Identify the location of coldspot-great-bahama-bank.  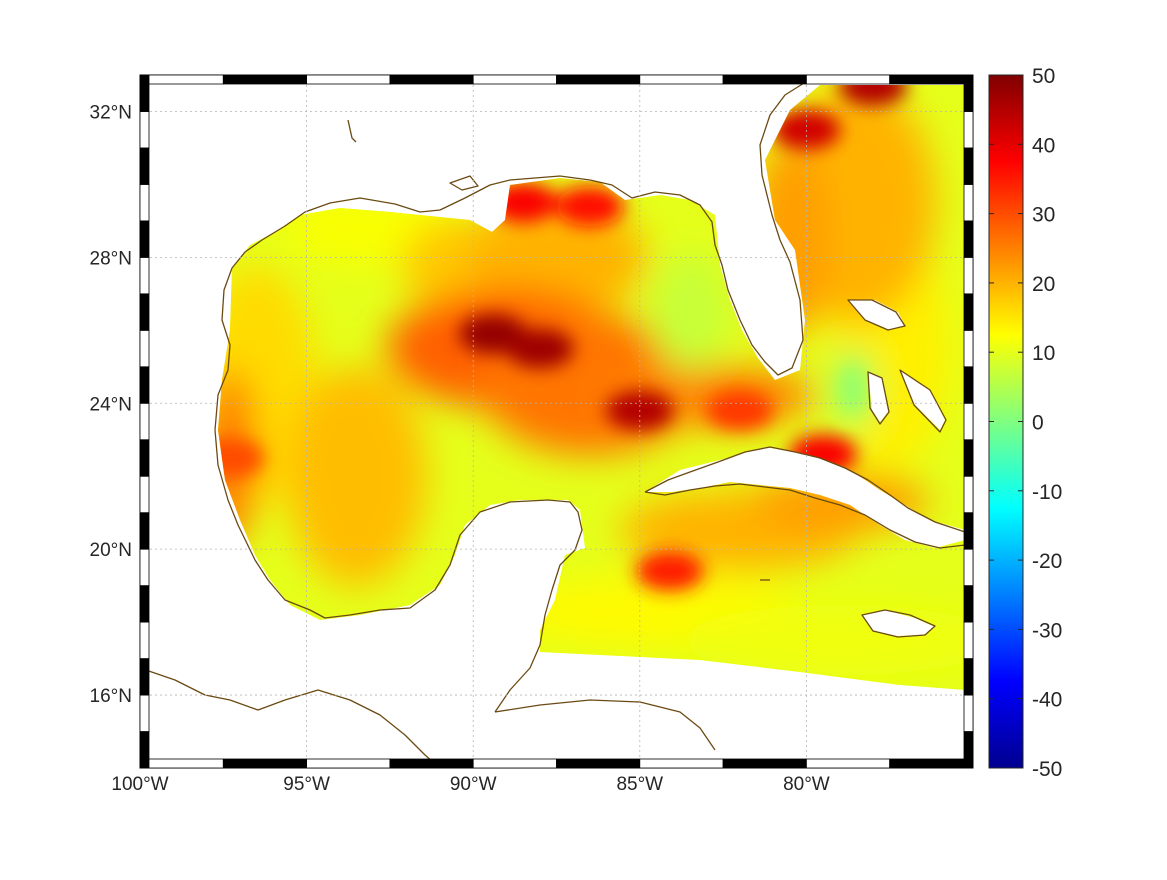
(853, 388).